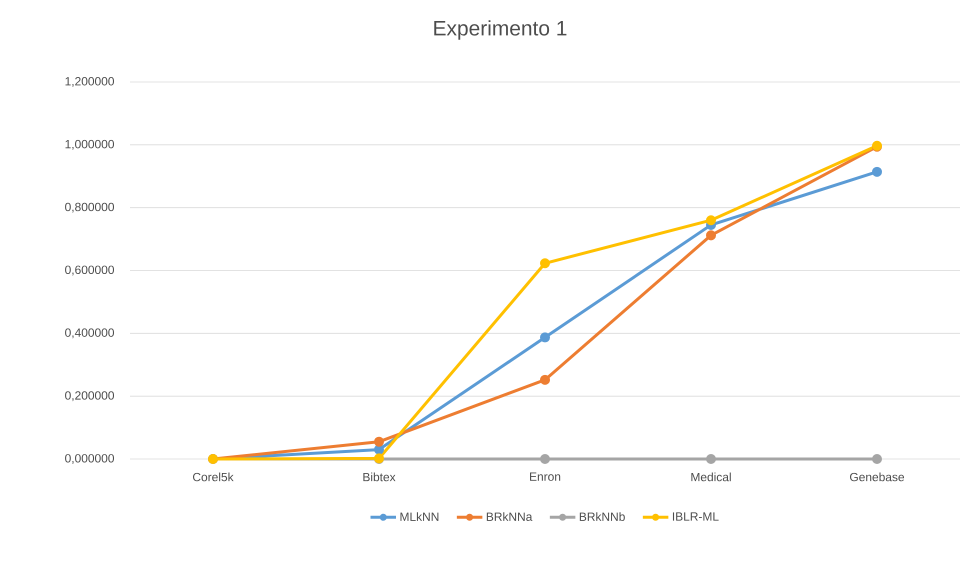 The width and height of the screenshot is (967, 561). What do you see at coordinates (711, 477) in the screenshot?
I see `x-tick-label: Medical` at bounding box center [711, 477].